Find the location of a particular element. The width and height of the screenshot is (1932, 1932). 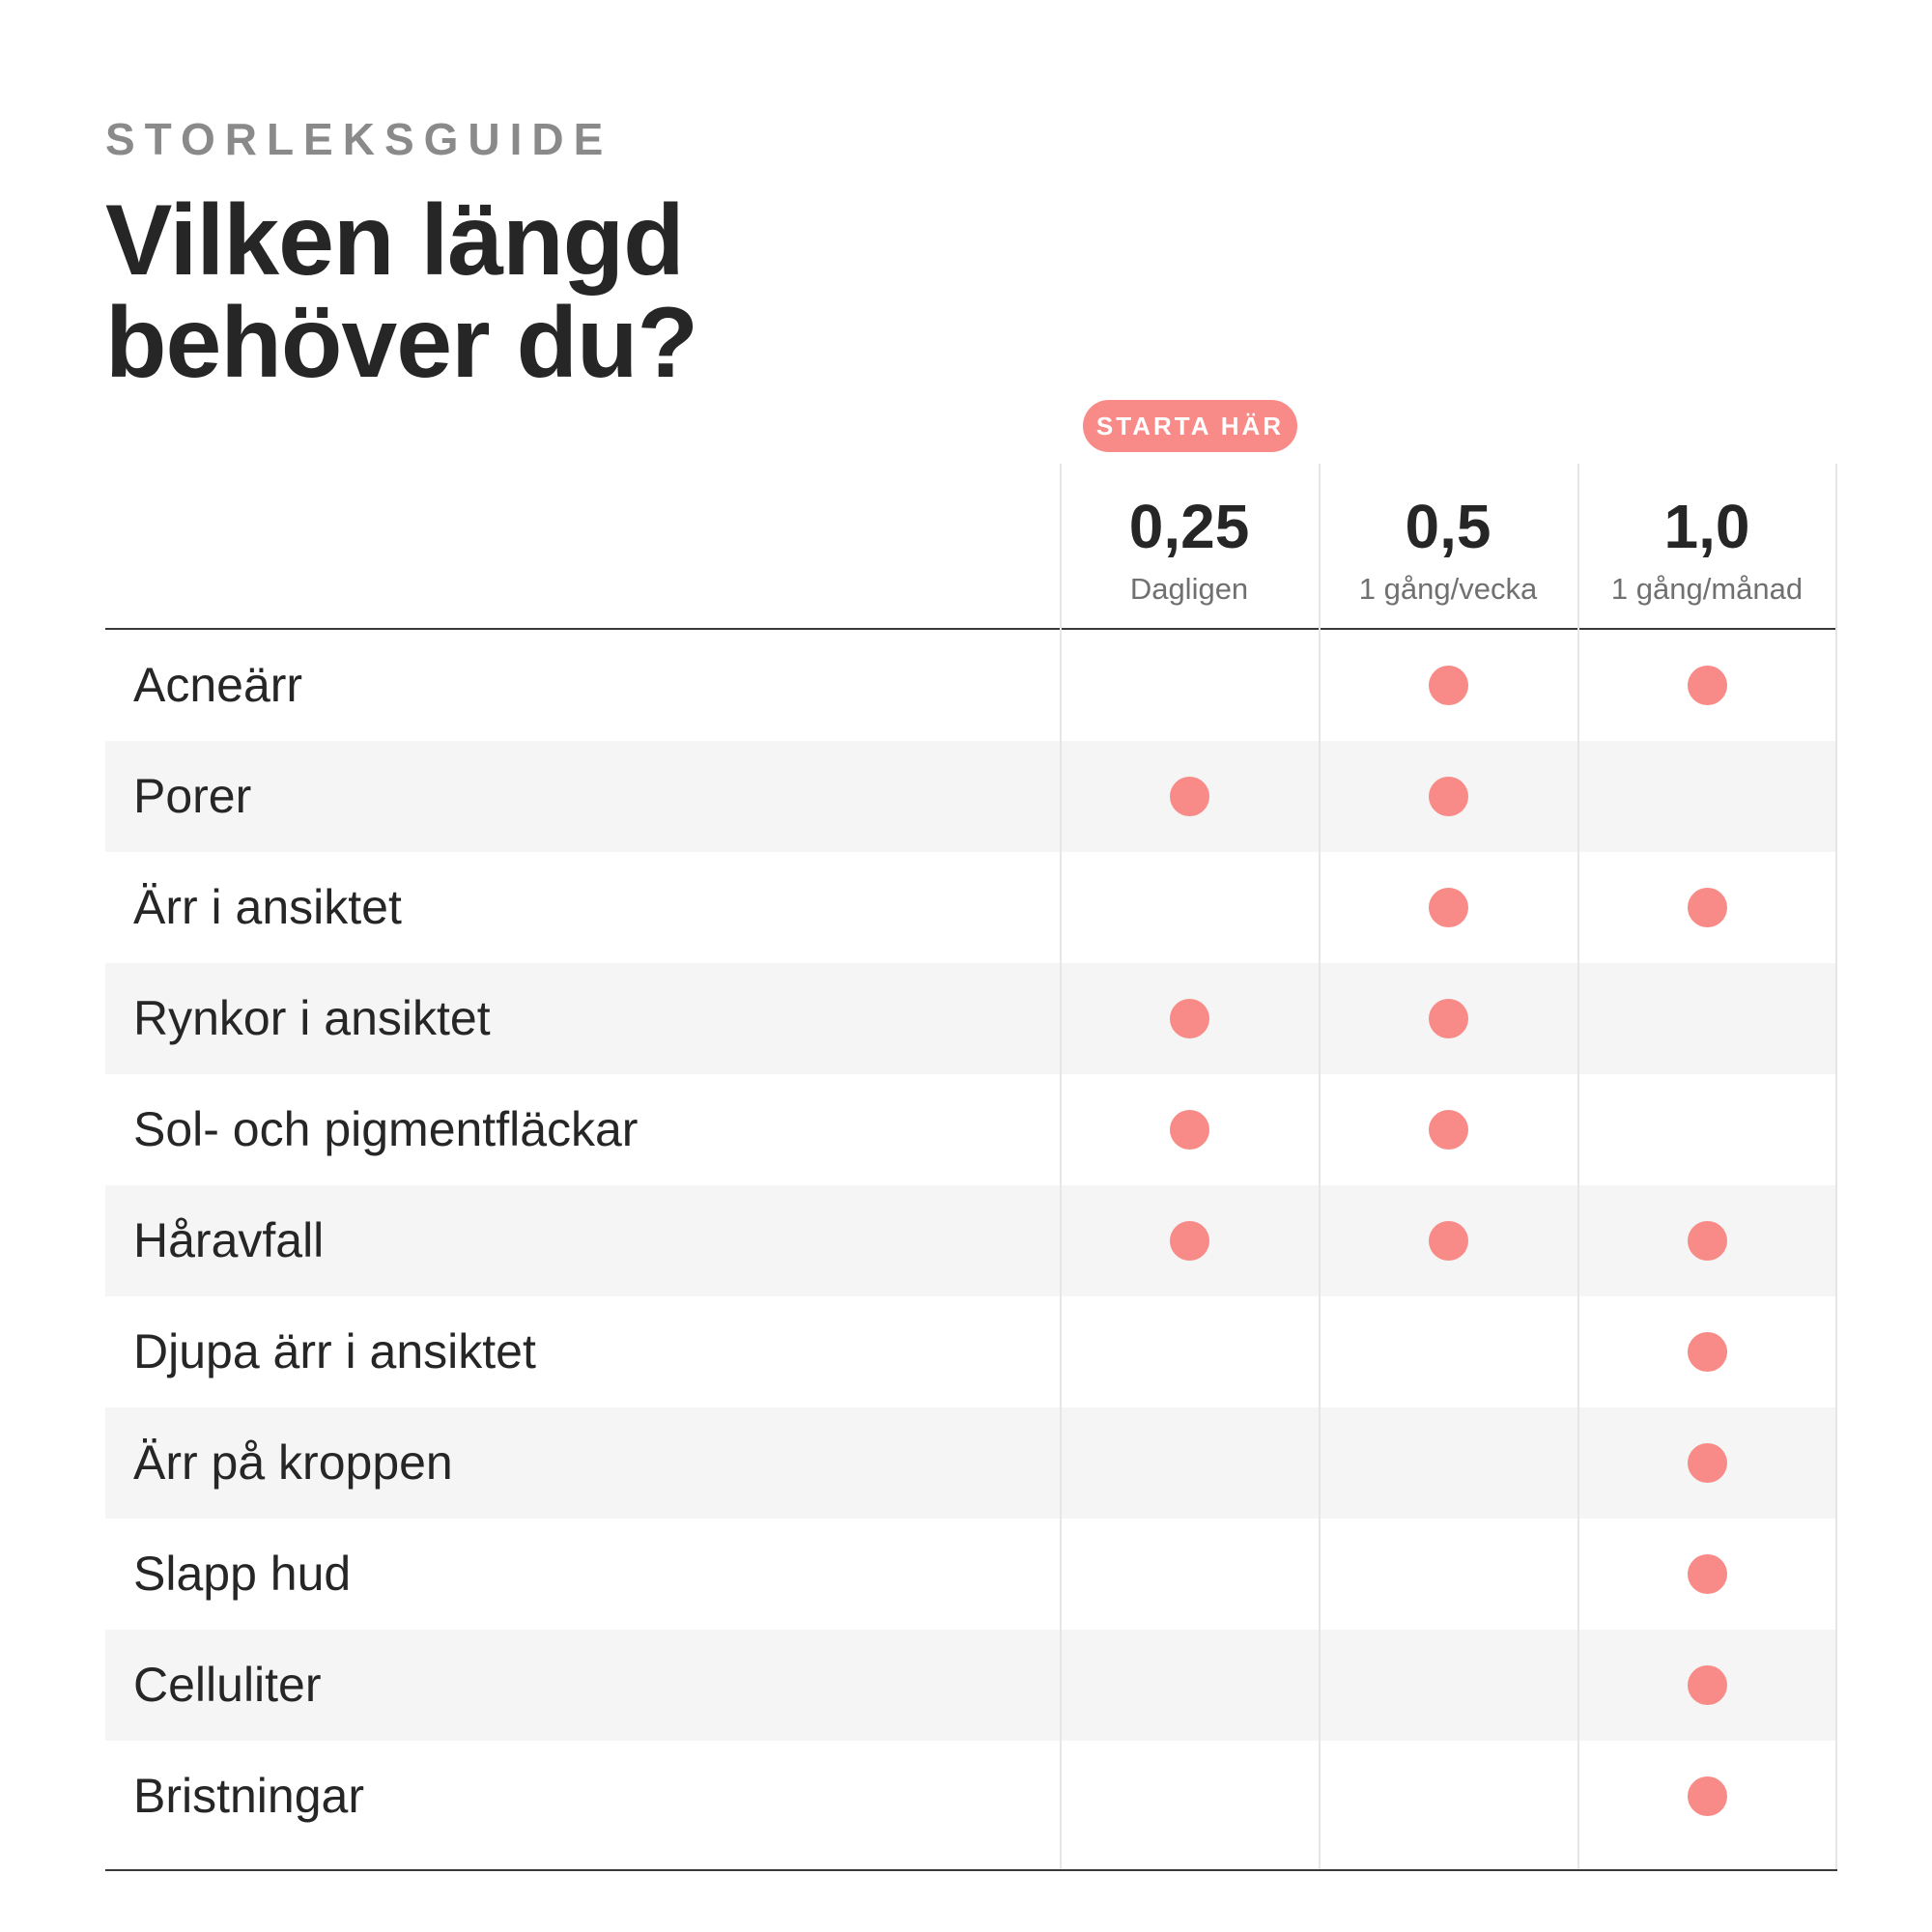

table-row: Celluliter is located at coordinates (971, 1685).